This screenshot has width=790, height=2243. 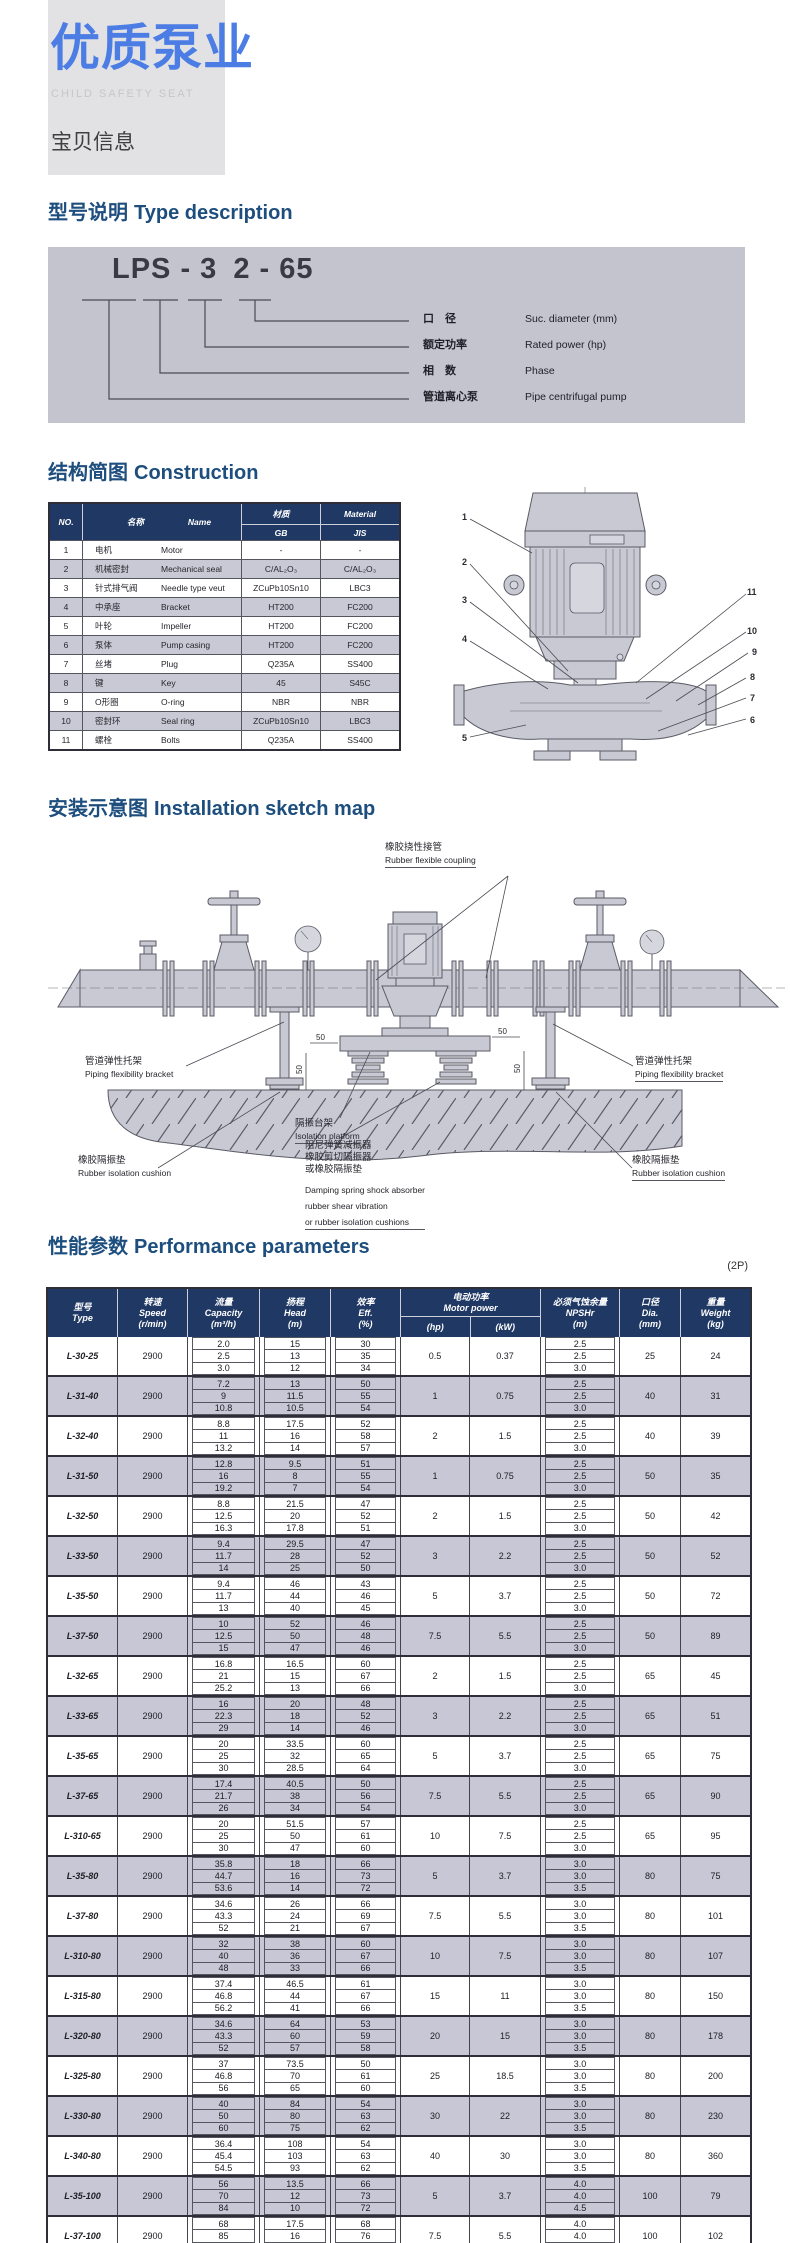 What do you see at coordinates (365, 1396) in the screenshot?
I see `value-box: 55` at bounding box center [365, 1396].